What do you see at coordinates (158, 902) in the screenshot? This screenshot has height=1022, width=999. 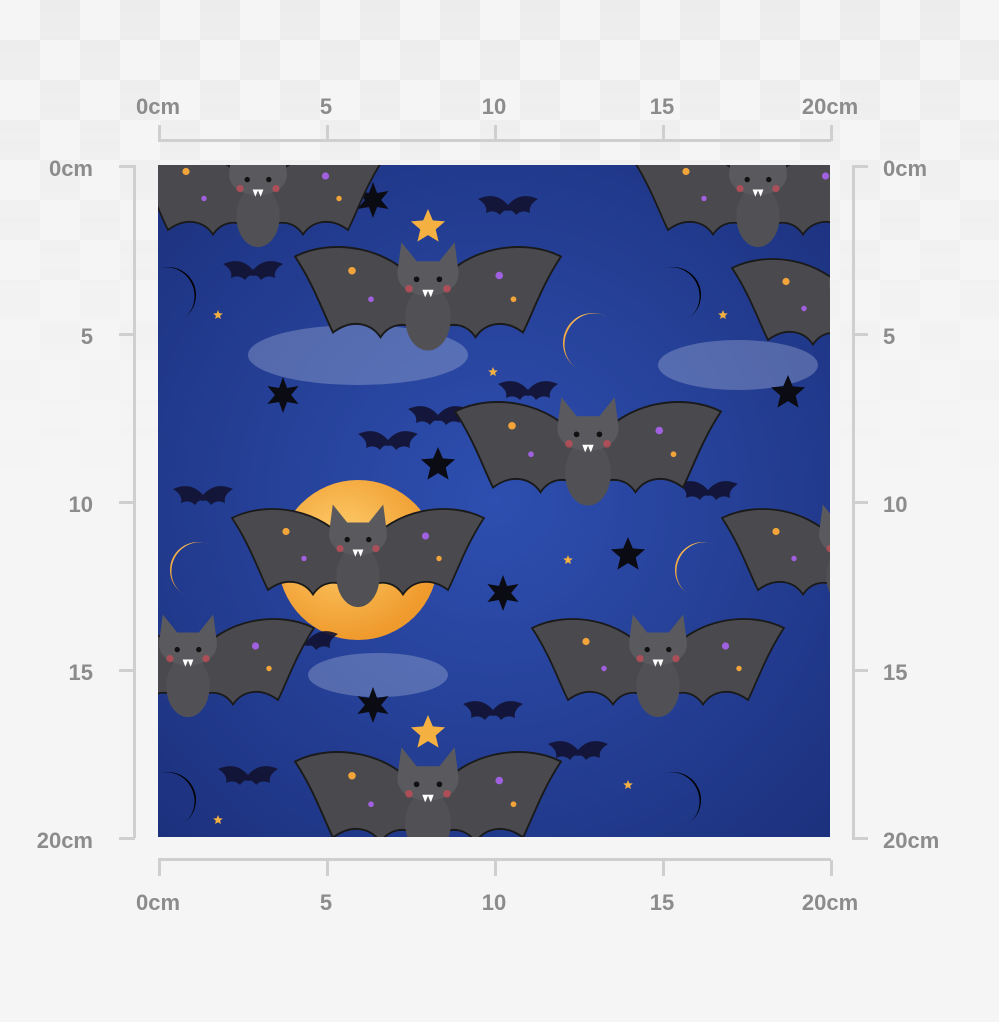 I see `bottom-ruler-label: 0cm` at bounding box center [158, 902].